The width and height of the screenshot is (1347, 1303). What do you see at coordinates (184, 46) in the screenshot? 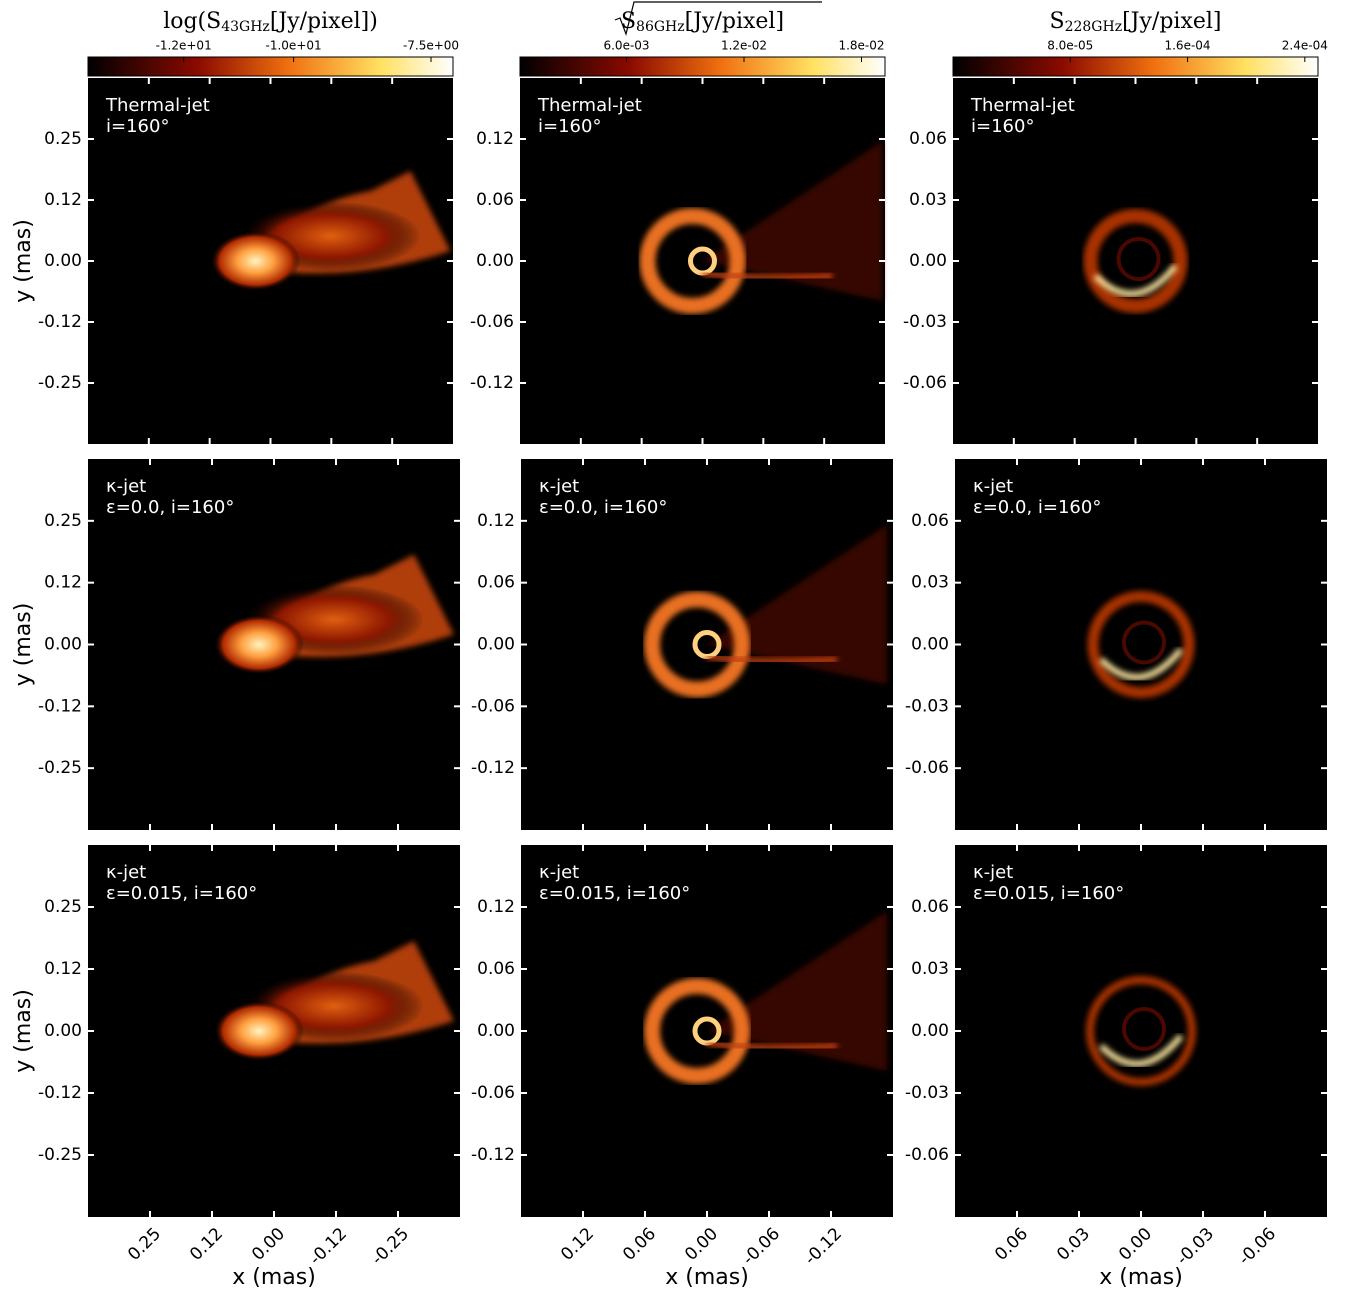
I see `colorbar-tick-label: -1.2e+01` at bounding box center [184, 46].